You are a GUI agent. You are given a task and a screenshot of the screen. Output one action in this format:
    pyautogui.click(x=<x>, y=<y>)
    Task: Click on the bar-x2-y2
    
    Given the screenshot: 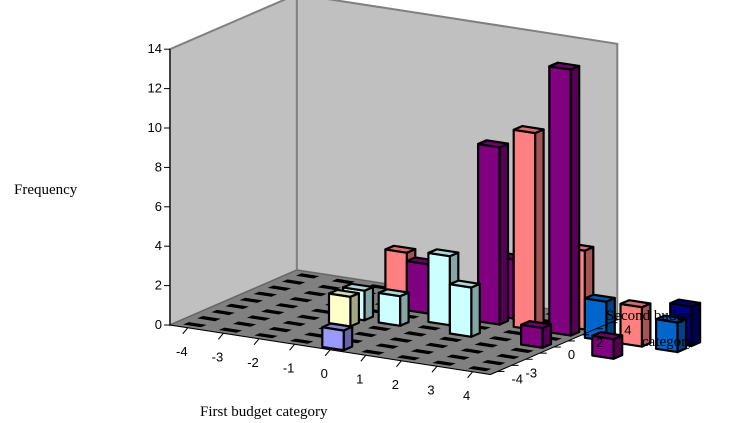 What is the action you would take?
    pyautogui.click(x=493, y=232)
    